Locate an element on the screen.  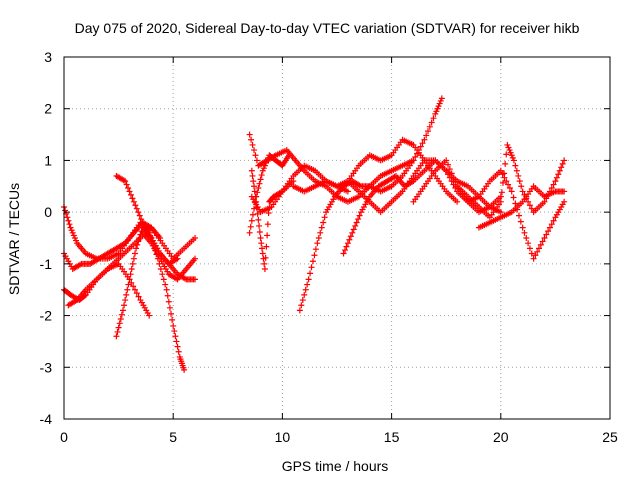
y-tick-label: 2 is located at coordinates (48, 109).